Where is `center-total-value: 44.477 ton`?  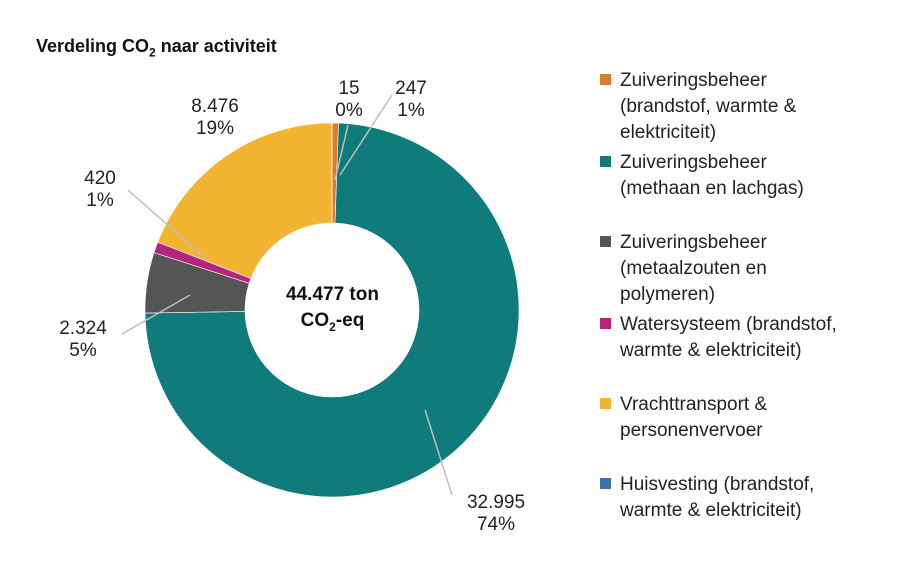 center-total-value: 44.477 ton is located at coordinates (332, 294).